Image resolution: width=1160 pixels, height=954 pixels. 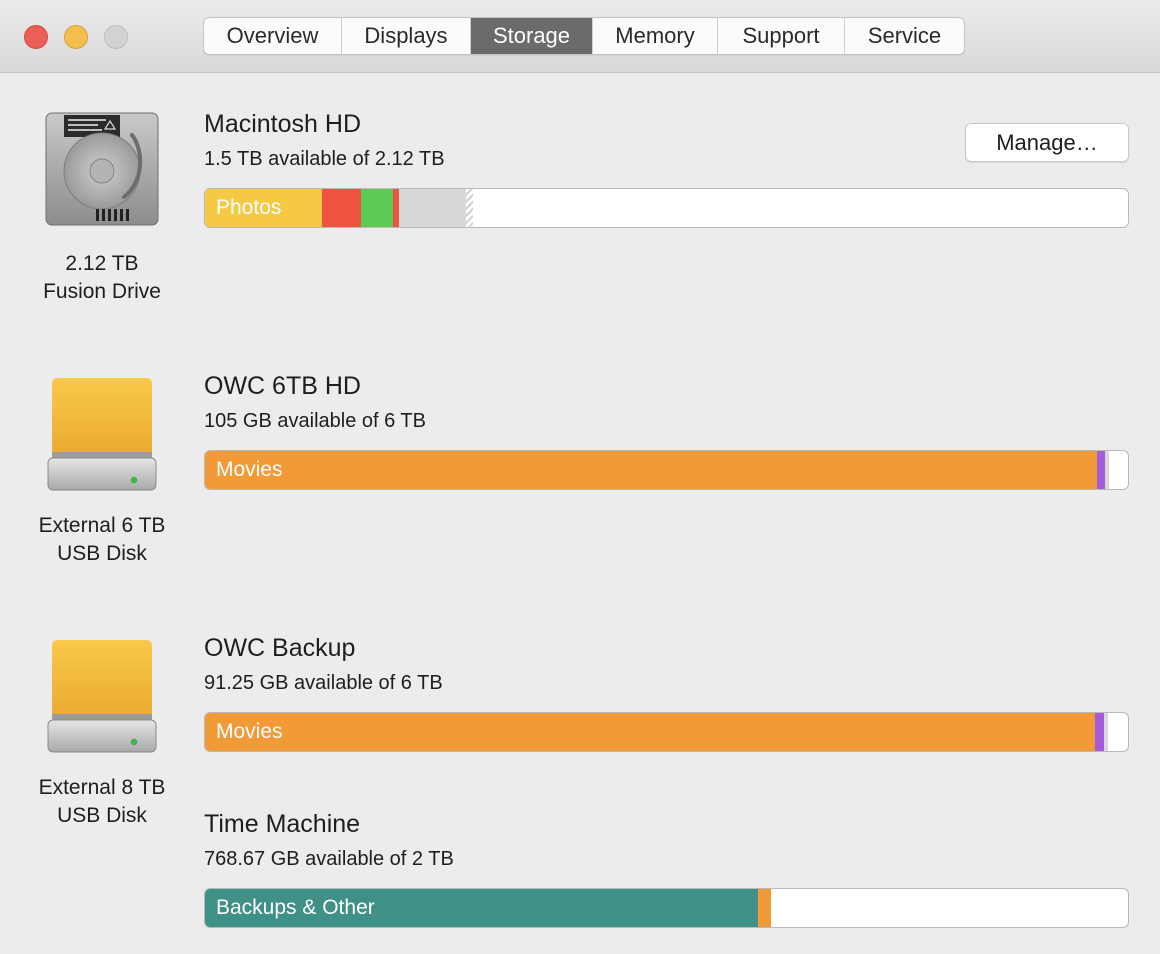 I want to click on storage-bar: Photos, so click(x=666, y=208).